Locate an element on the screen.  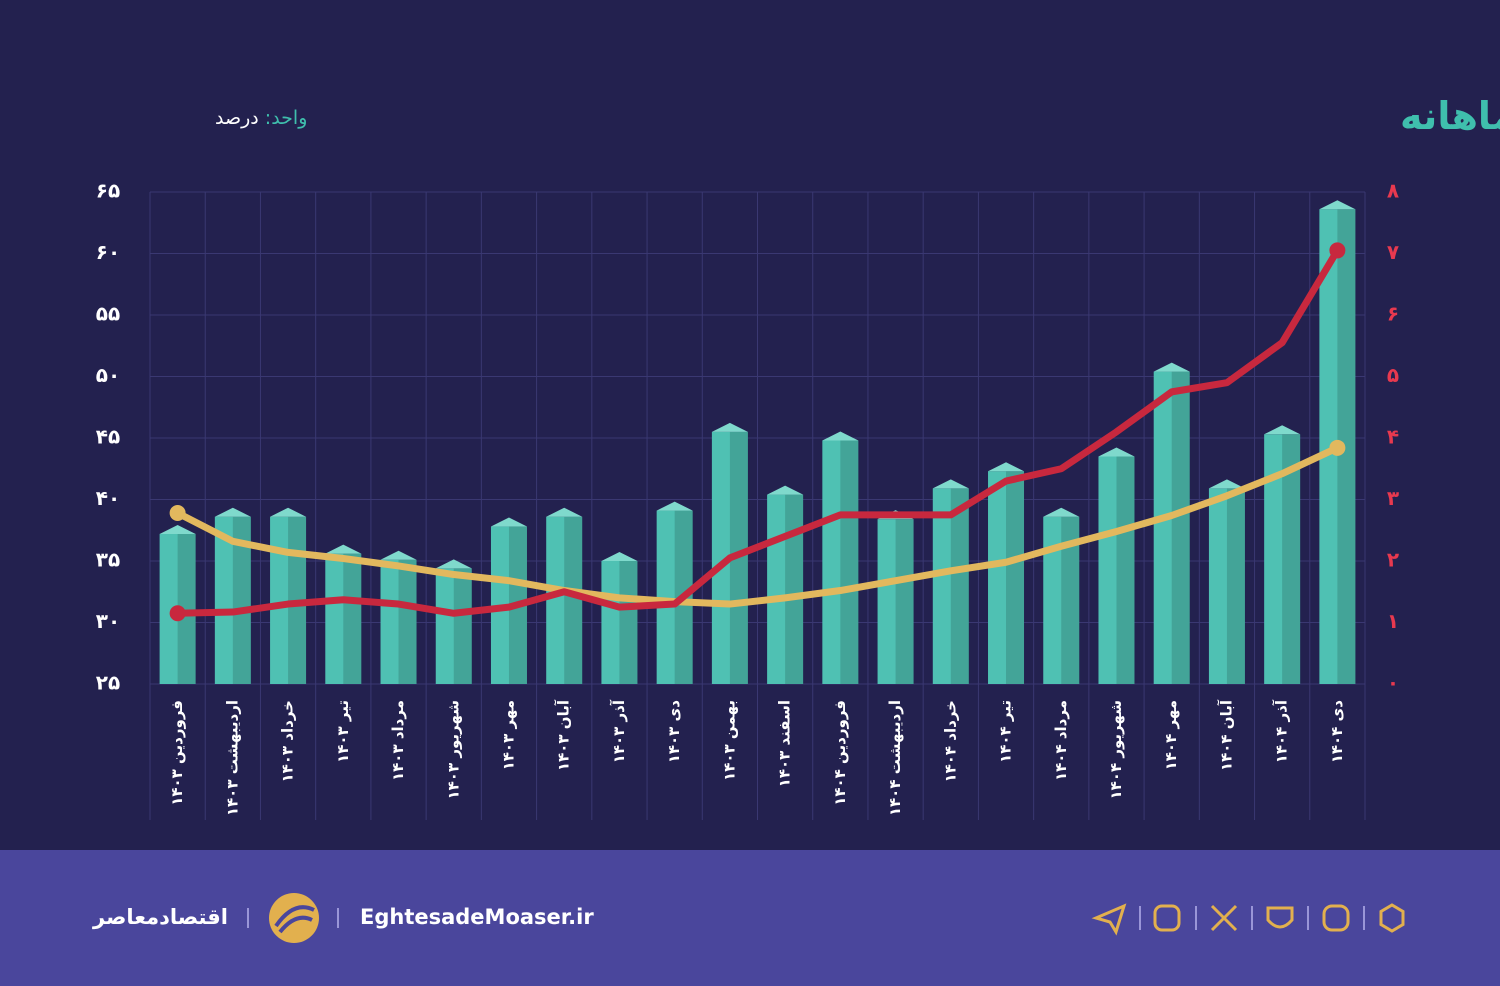
telegram-icon is located at coordinates (1109, 919).